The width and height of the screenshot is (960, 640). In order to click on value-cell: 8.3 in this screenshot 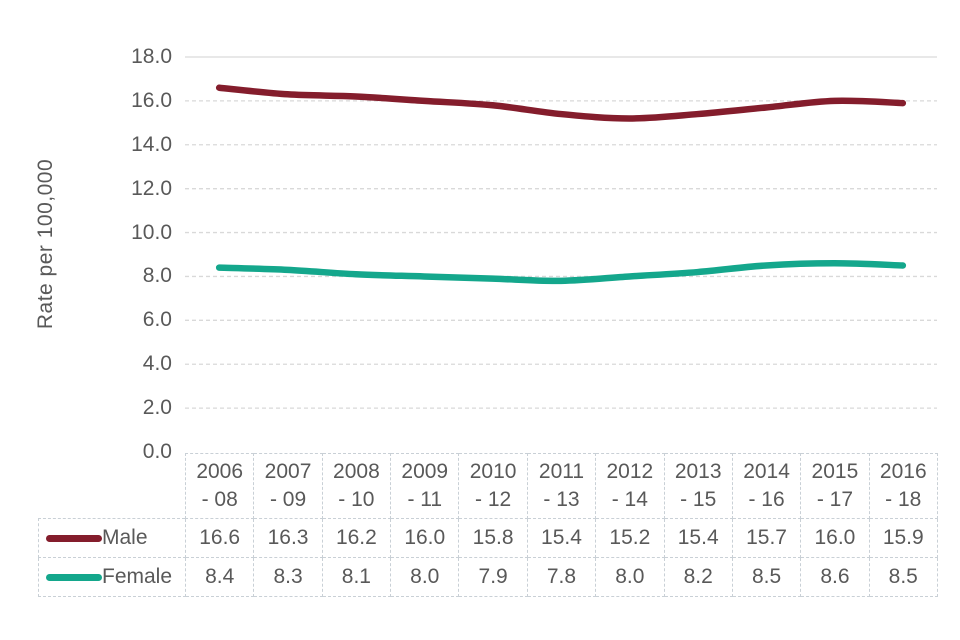, I will do `click(288, 577)`.